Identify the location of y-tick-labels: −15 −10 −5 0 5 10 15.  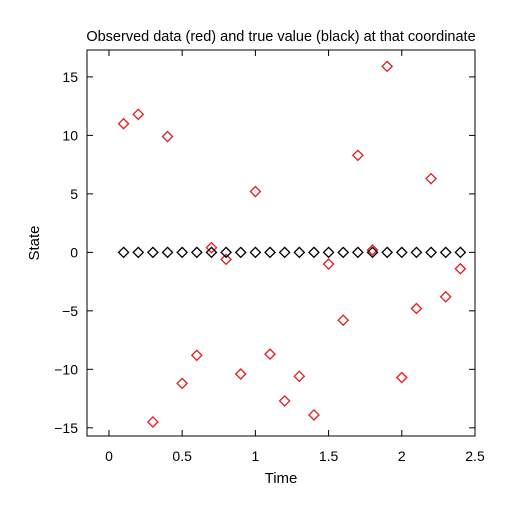
(66, 252).